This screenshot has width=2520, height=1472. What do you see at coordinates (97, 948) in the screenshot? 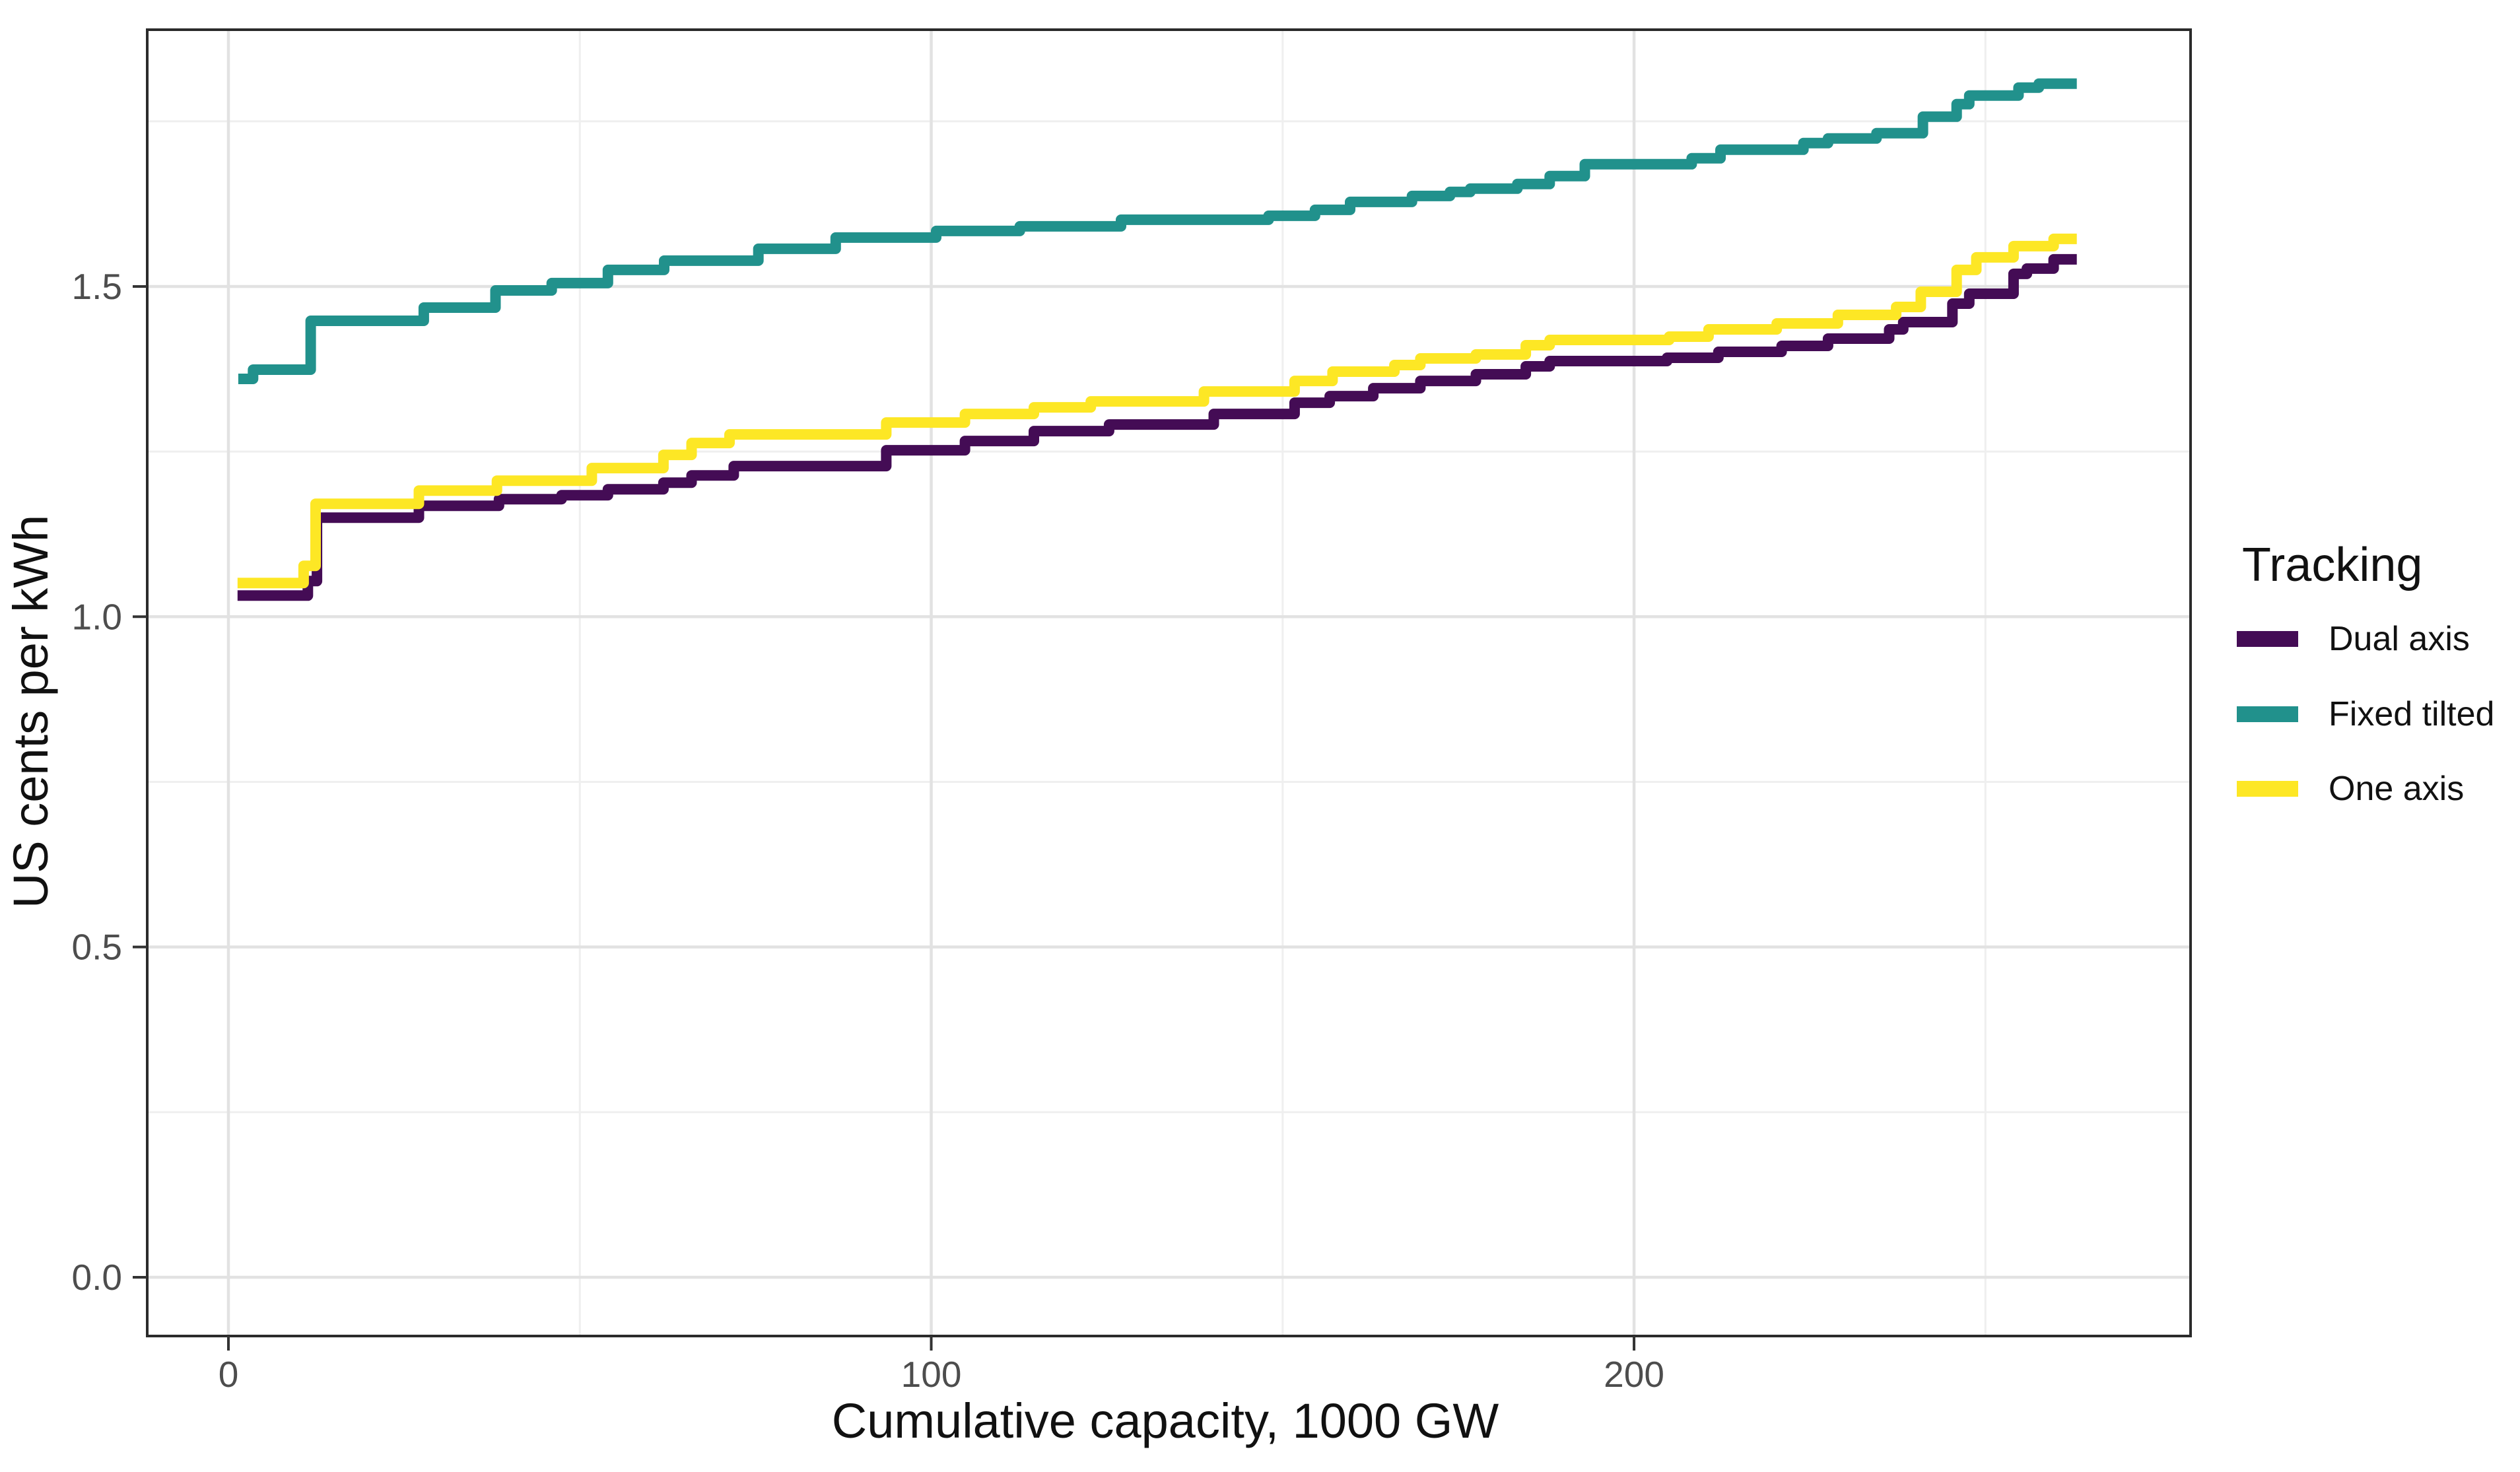
I see `y-tick-label: 0.5` at bounding box center [97, 948].